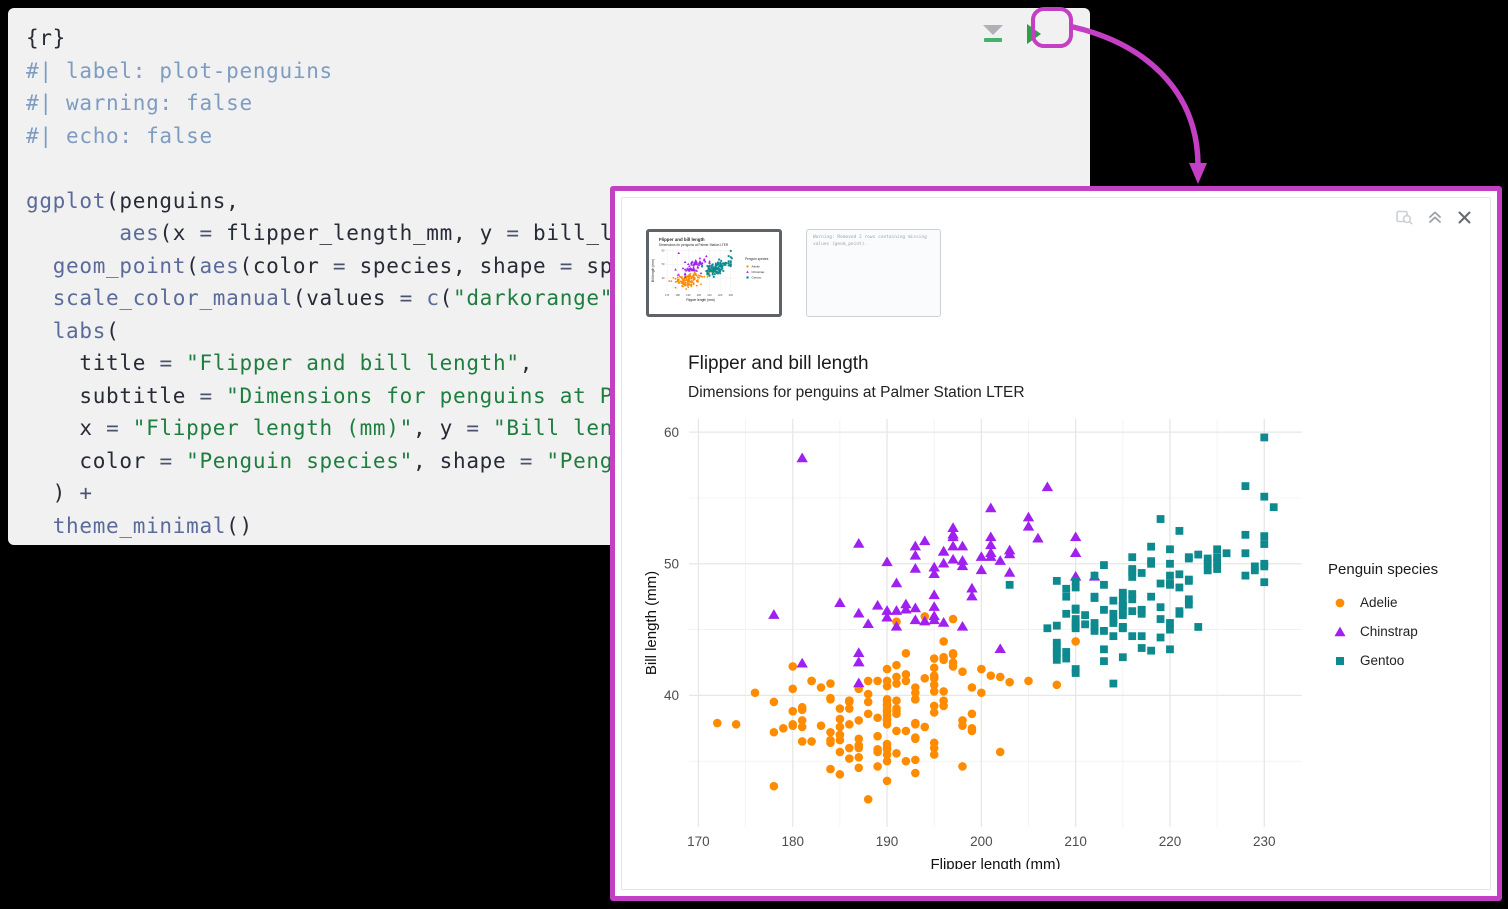  What do you see at coordinates (1340, 631) in the screenshot?
I see `triangle-key-glyph` at bounding box center [1340, 631].